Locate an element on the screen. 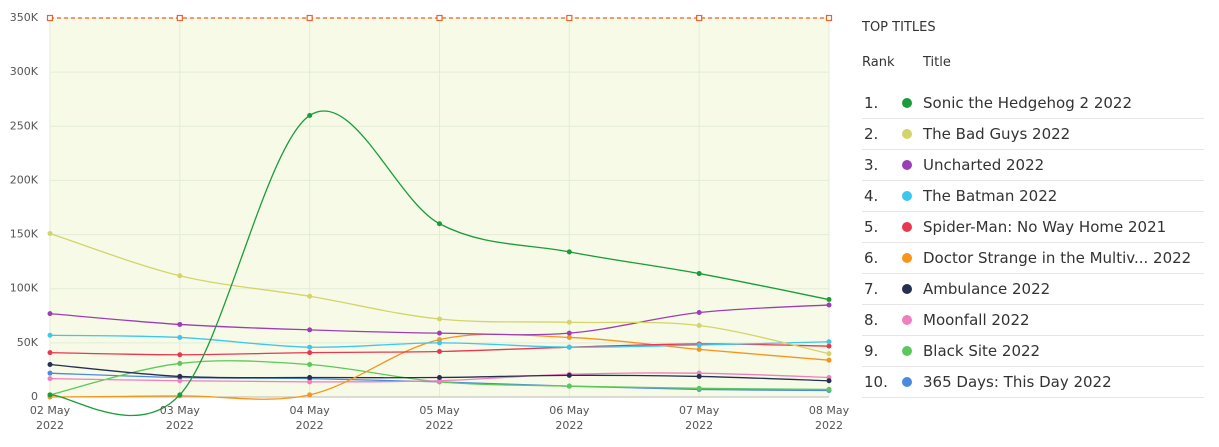 Image resolution: width=1219 pixels, height=447 pixels. rank: 6. is located at coordinates (871, 258).